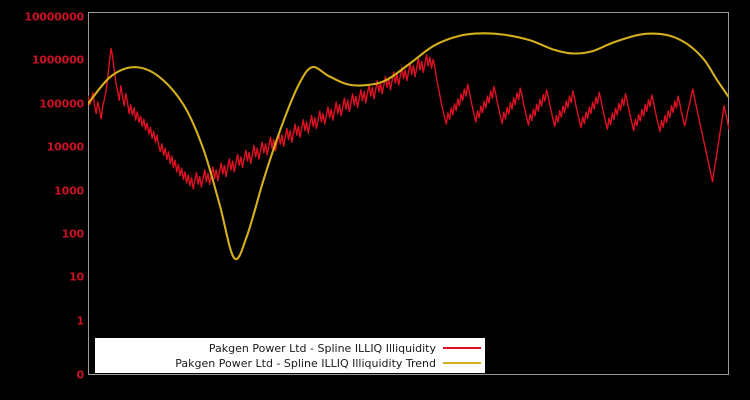 The height and width of the screenshot is (400, 750). Describe the element at coordinates (80, 375) in the screenshot. I see `y-tick-label-0: 0` at that location.